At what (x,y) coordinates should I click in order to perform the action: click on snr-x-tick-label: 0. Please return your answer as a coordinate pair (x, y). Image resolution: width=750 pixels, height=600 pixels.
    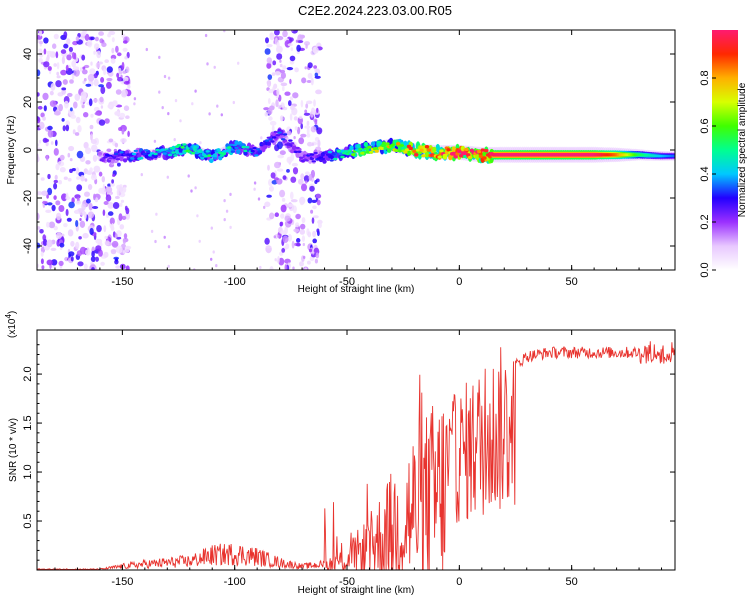
    Looking at the image, I should click on (459, 582).